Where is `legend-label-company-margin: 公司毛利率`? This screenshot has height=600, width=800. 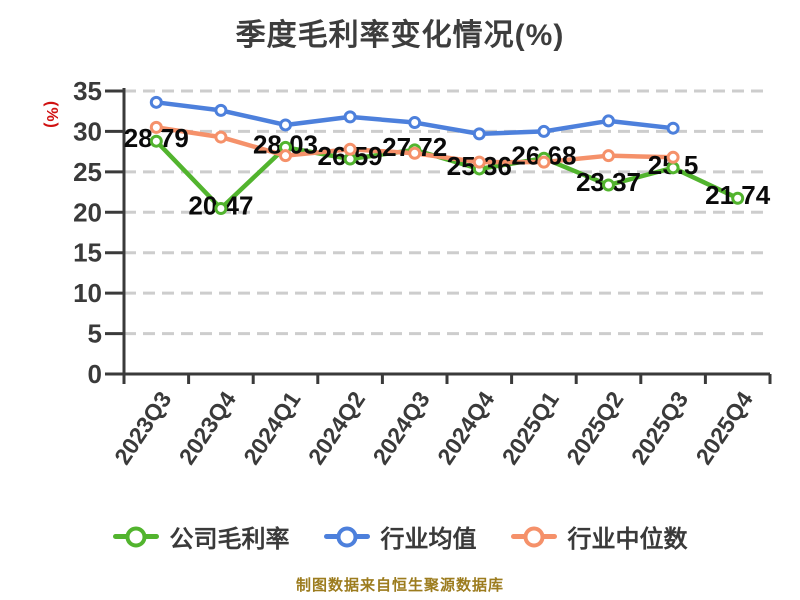 legend-label-company-margin: 公司毛利率 is located at coordinates (229, 539).